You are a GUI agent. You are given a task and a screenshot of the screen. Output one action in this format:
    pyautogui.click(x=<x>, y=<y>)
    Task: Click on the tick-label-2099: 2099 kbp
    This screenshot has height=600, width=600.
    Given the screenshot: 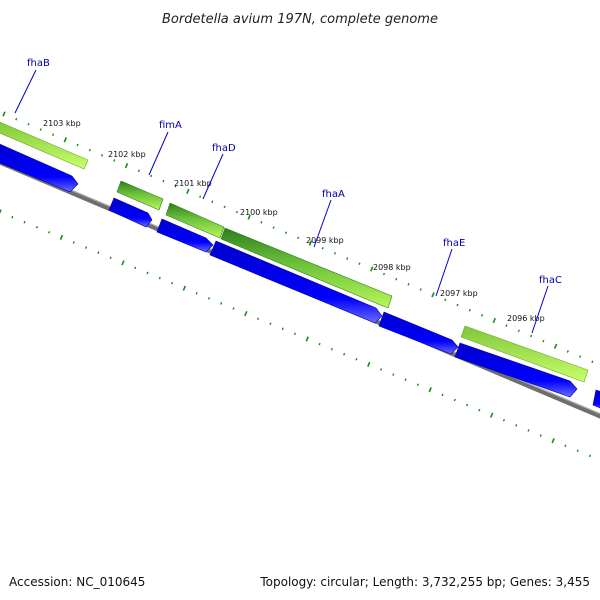 What is the action you would take?
    pyautogui.click(x=325, y=240)
    